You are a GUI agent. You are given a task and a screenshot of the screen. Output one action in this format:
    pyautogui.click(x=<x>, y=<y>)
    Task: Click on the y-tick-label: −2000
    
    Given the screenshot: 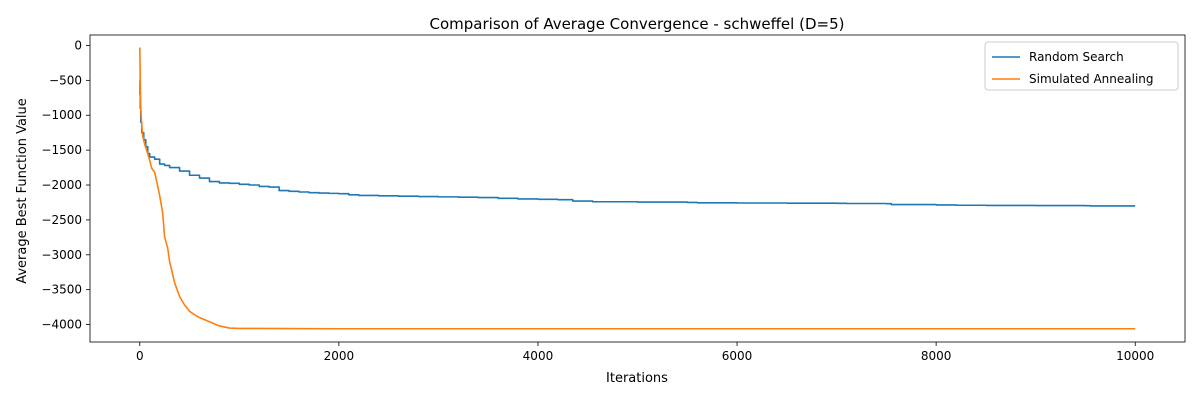 What is the action you would take?
    pyautogui.click(x=61, y=185)
    